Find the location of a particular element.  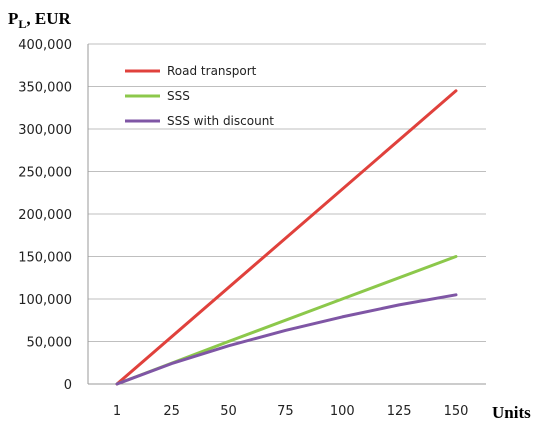

legend-label: Road transport is located at coordinates (212, 71).